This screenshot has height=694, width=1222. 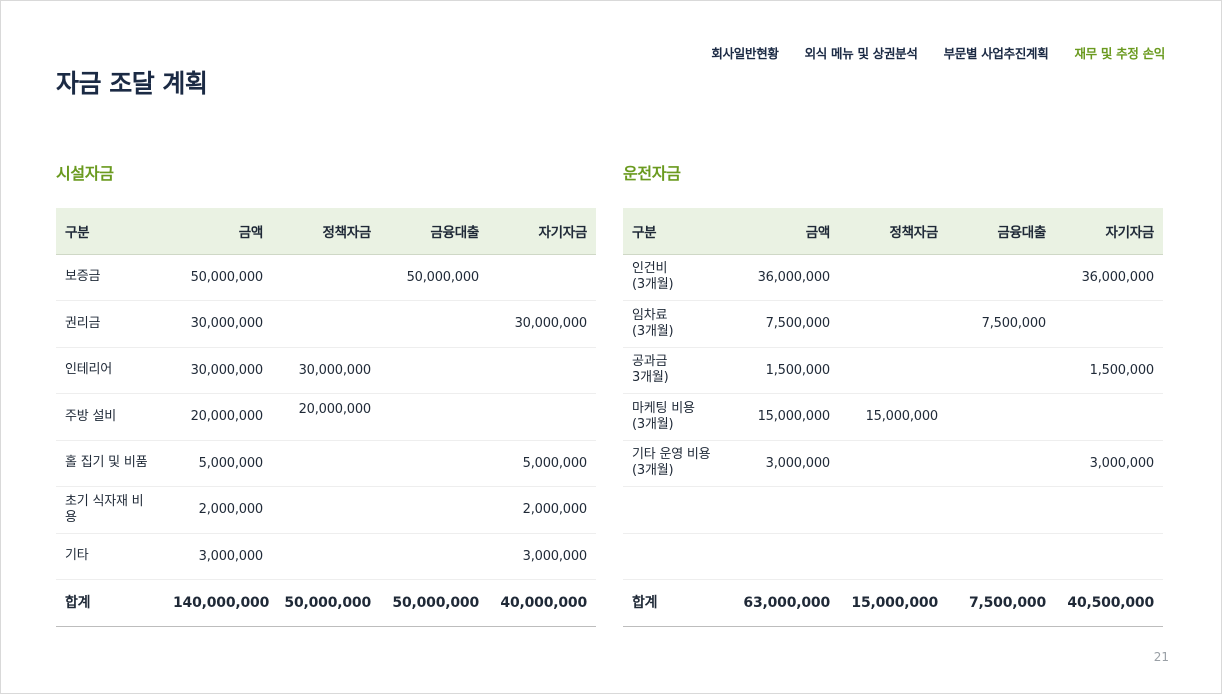 I want to click on row-label: 기타 운영 비용 (3개월), so click(x=677, y=463).